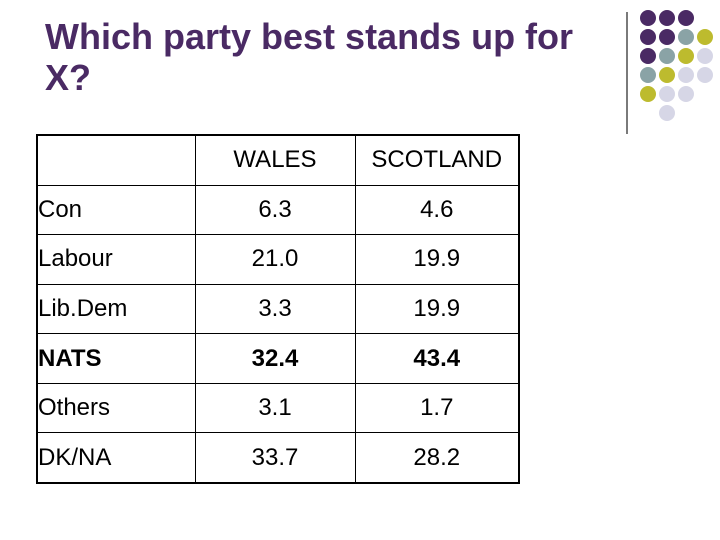 The width and height of the screenshot is (720, 540). What do you see at coordinates (275, 358) in the screenshot?
I see `wales-value: 32.4` at bounding box center [275, 358].